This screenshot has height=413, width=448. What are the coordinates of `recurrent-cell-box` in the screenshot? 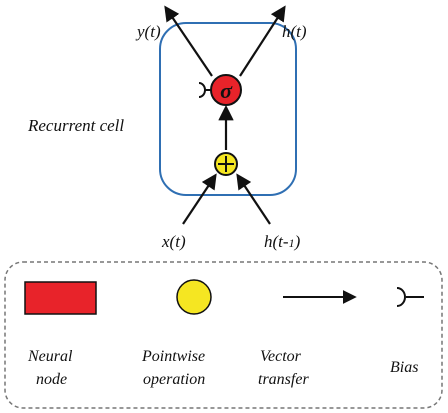 It's located at (228, 109).